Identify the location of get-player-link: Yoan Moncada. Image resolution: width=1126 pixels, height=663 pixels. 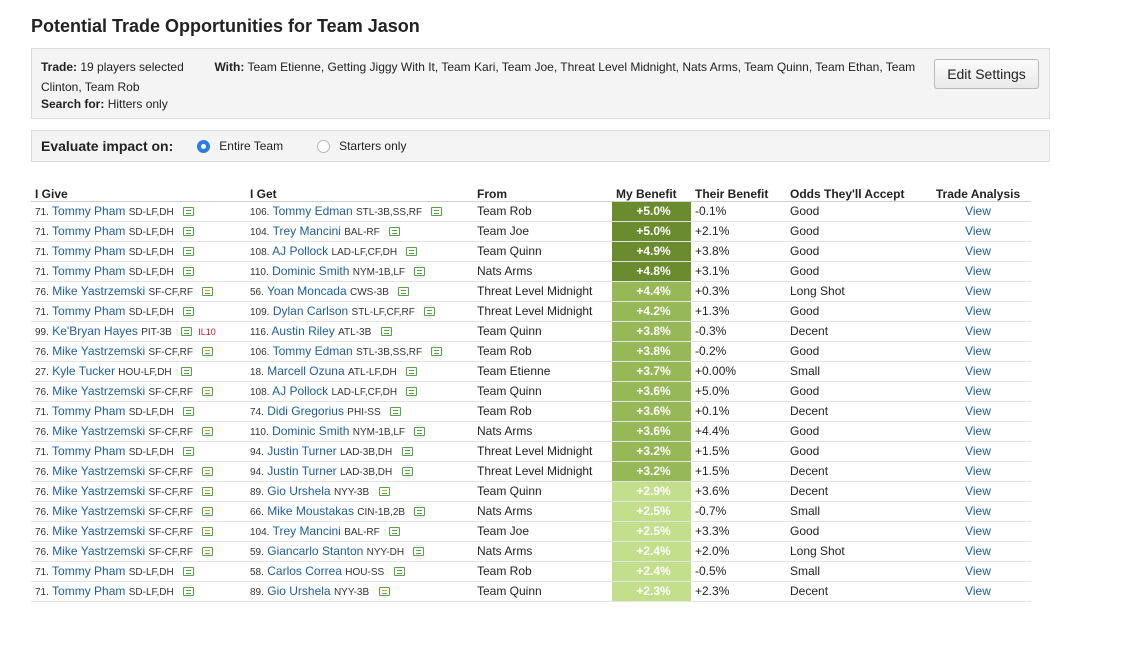
(307, 291).